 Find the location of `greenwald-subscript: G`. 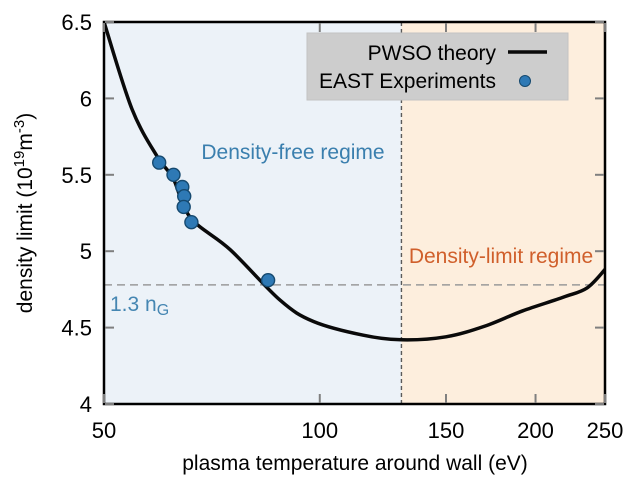

greenwald-subscript: G is located at coordinates (163, 310).